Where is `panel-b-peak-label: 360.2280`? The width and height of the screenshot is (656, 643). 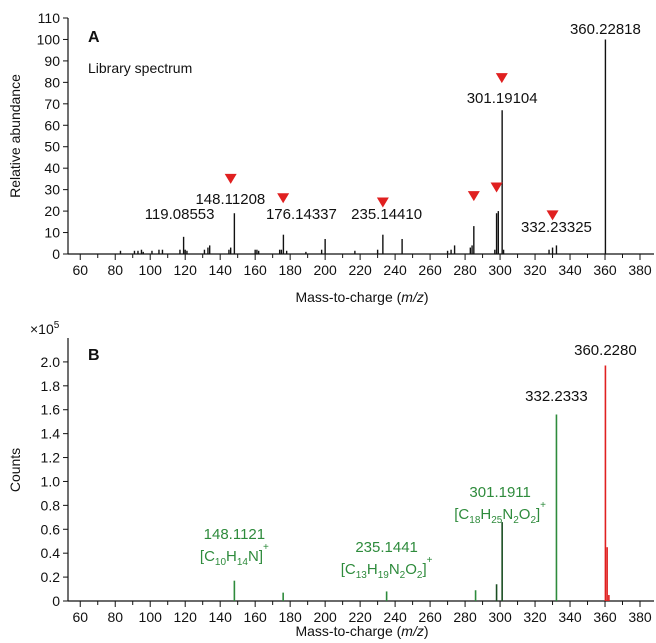
panel-b-peak-label: 360.2280 is located at coordinates (605, 350).